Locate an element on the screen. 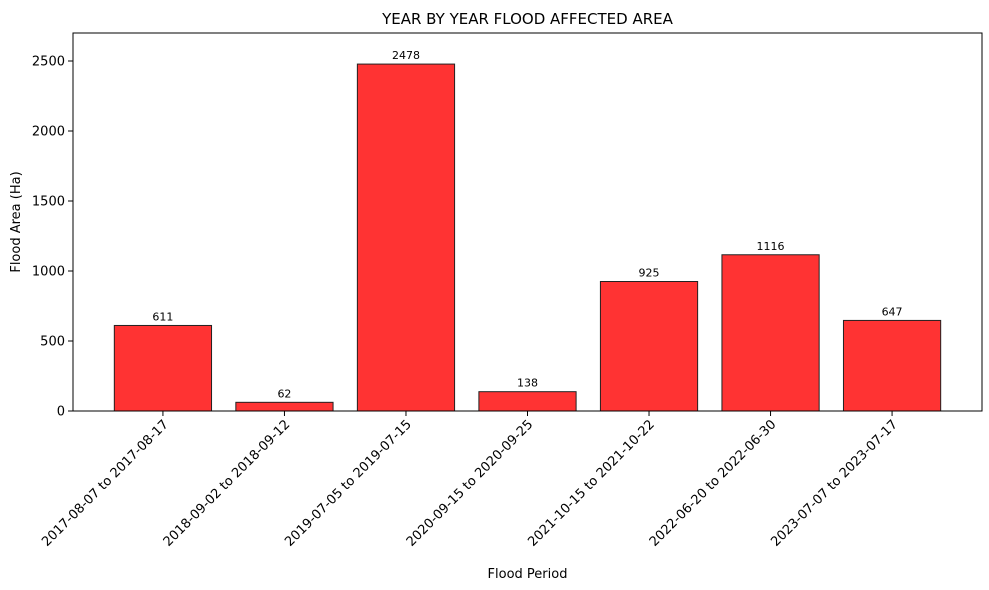 This screenshot has height=590, width=989. bar-value-label: 1116 is located at coordinates (771, 246).